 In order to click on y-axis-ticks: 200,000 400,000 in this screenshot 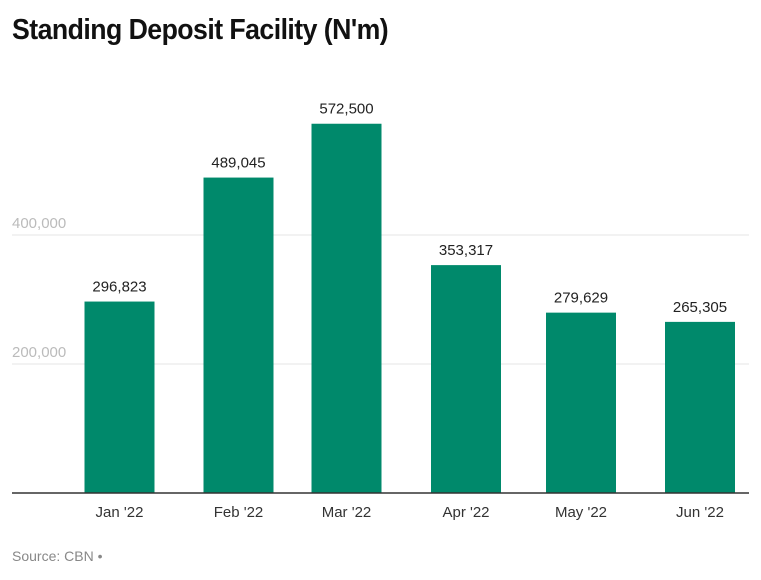, I will do `click(39, 288)`.